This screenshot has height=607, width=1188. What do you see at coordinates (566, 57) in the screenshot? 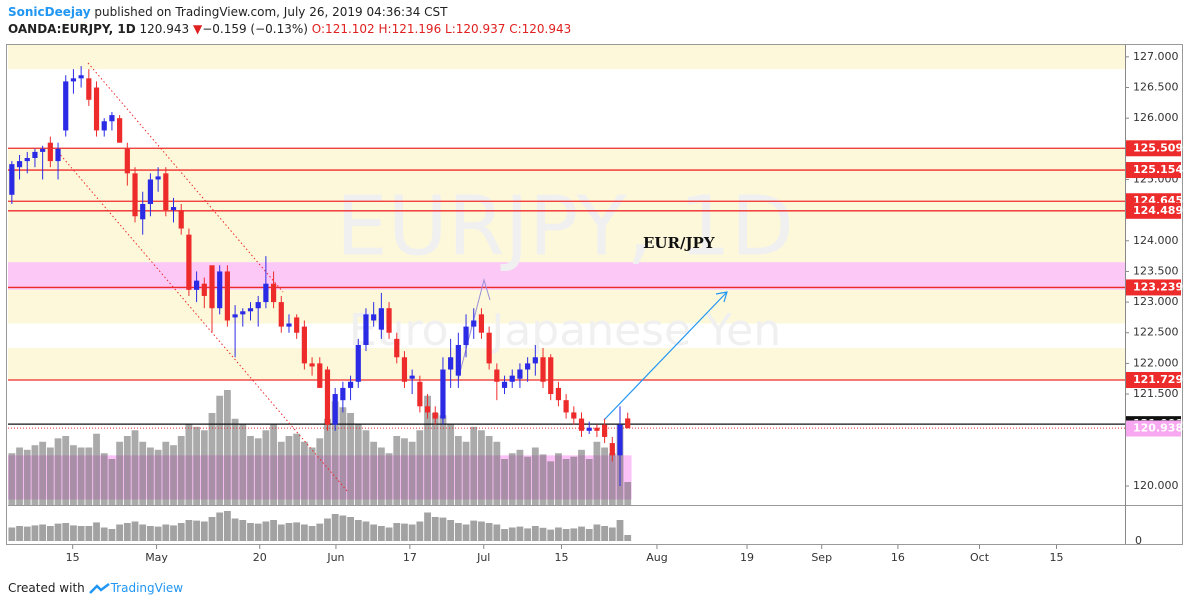
I see `zone` at bounding box center [566, 57].